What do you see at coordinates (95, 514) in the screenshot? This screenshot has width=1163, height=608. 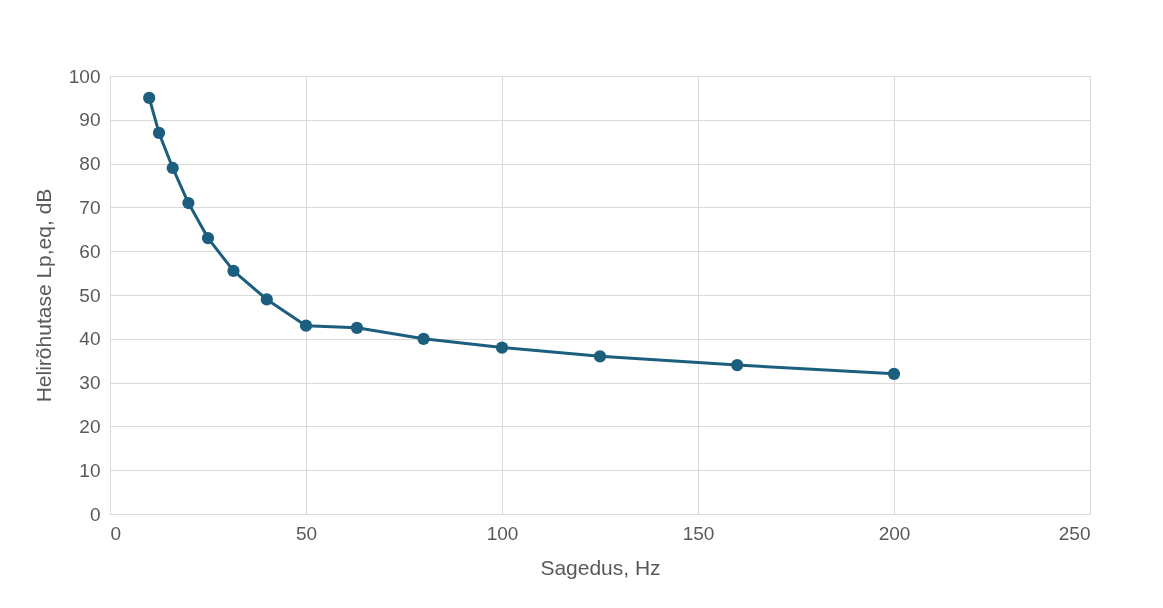 I see `y-tick-label: 0` at bounding box center [95, 514].